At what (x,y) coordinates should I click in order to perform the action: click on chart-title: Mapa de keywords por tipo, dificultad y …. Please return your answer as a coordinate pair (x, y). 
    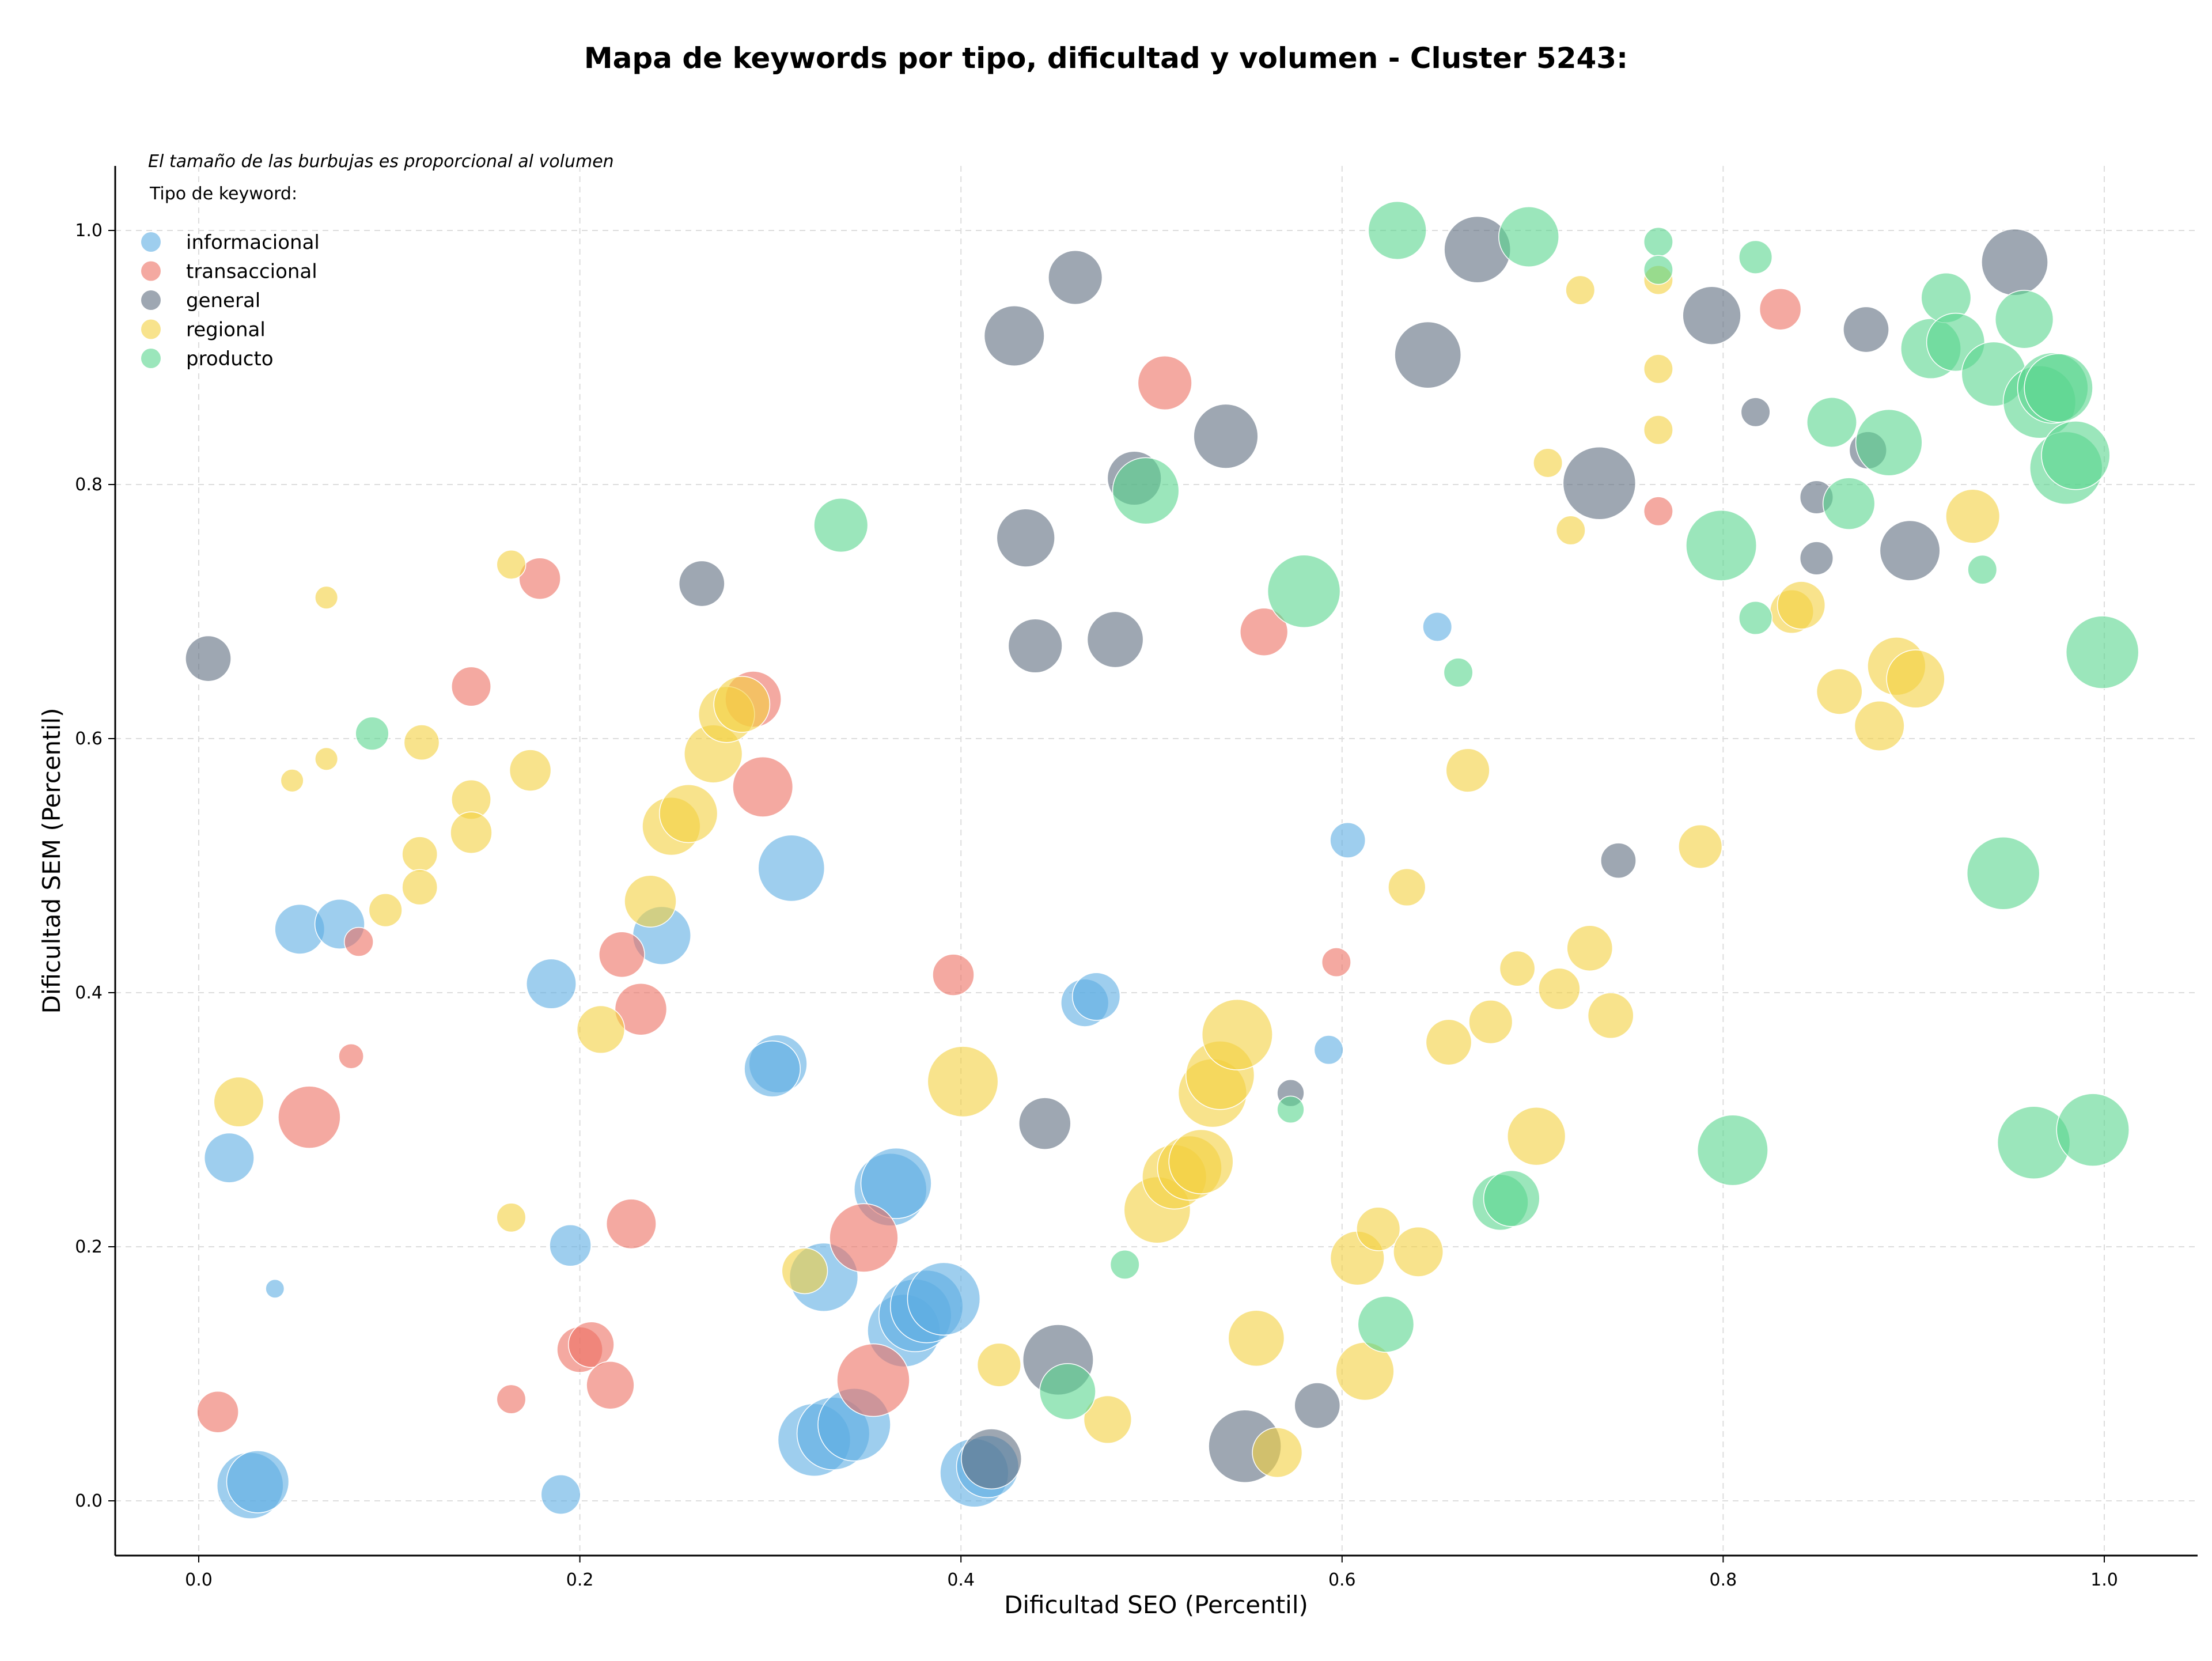
    Looking at the image, I should click on (1106, 58).